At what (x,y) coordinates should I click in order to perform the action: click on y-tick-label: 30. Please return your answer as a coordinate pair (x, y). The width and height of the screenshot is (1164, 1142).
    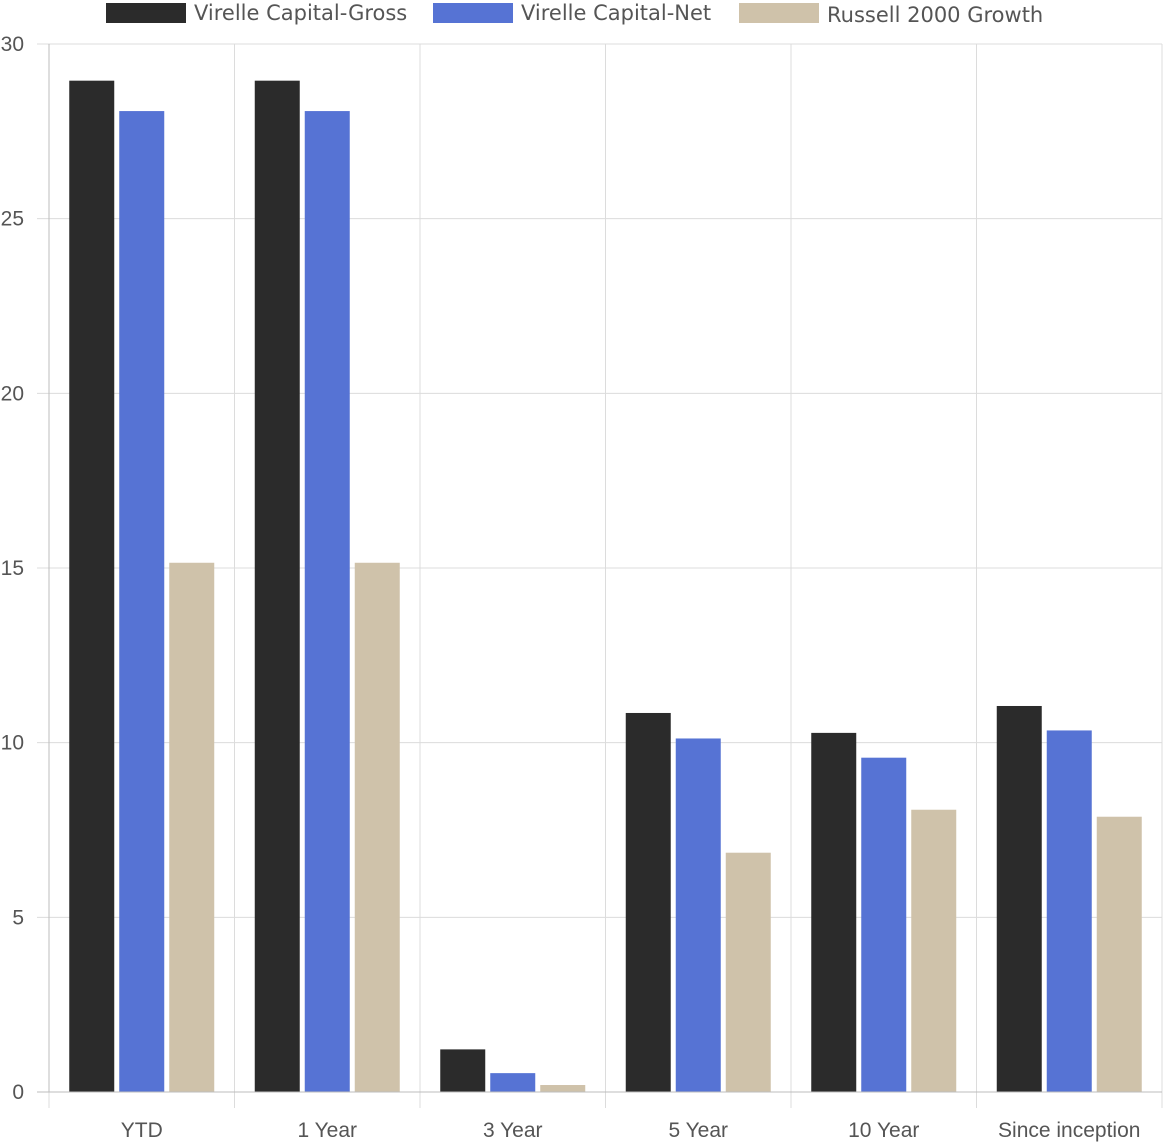
    Looking at the image, I should click on (12, 44).